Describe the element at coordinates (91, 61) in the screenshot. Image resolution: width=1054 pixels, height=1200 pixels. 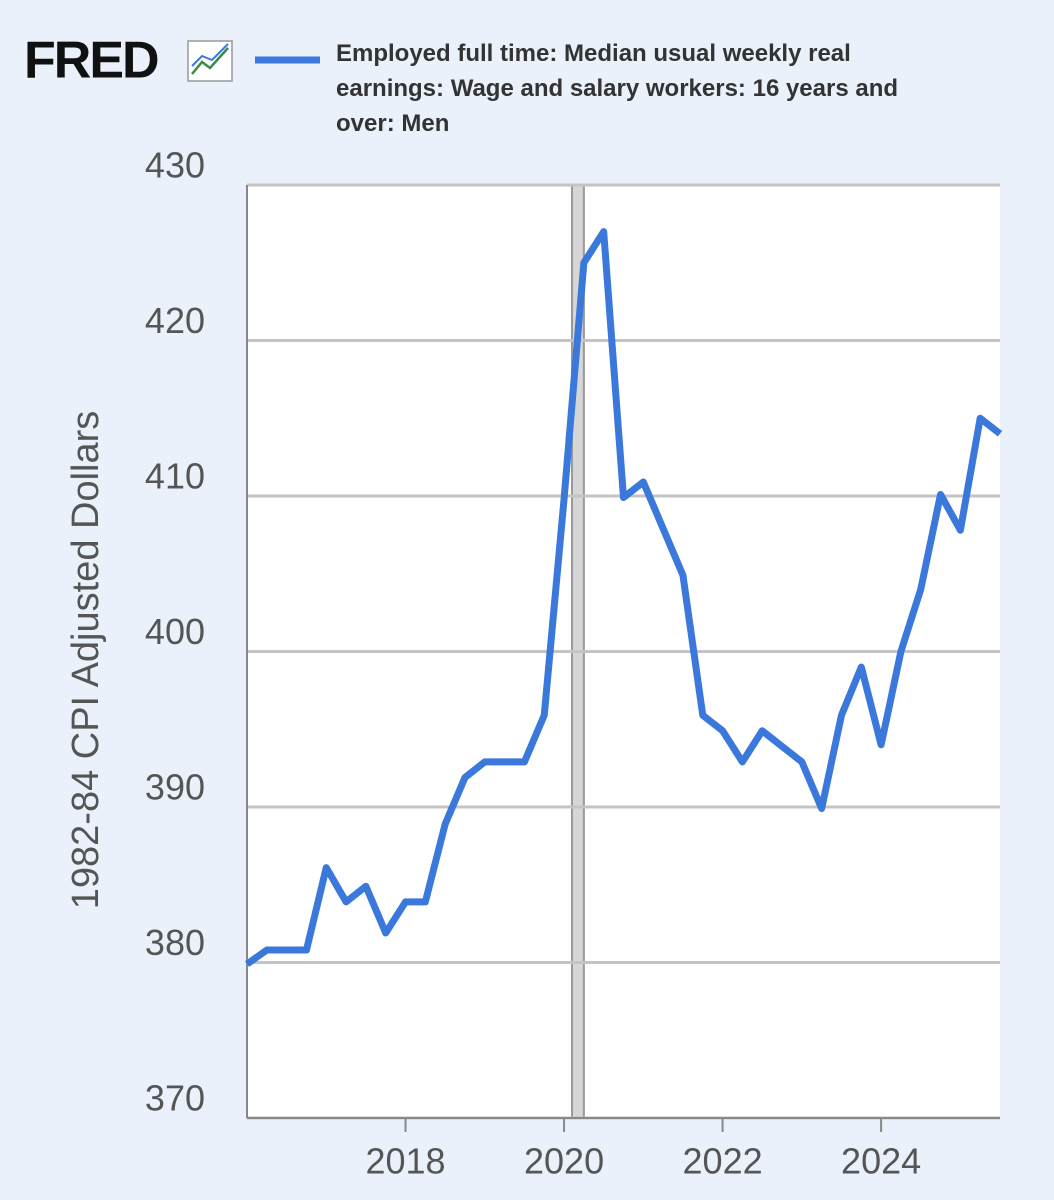
I see `logo: FRED` at that location.